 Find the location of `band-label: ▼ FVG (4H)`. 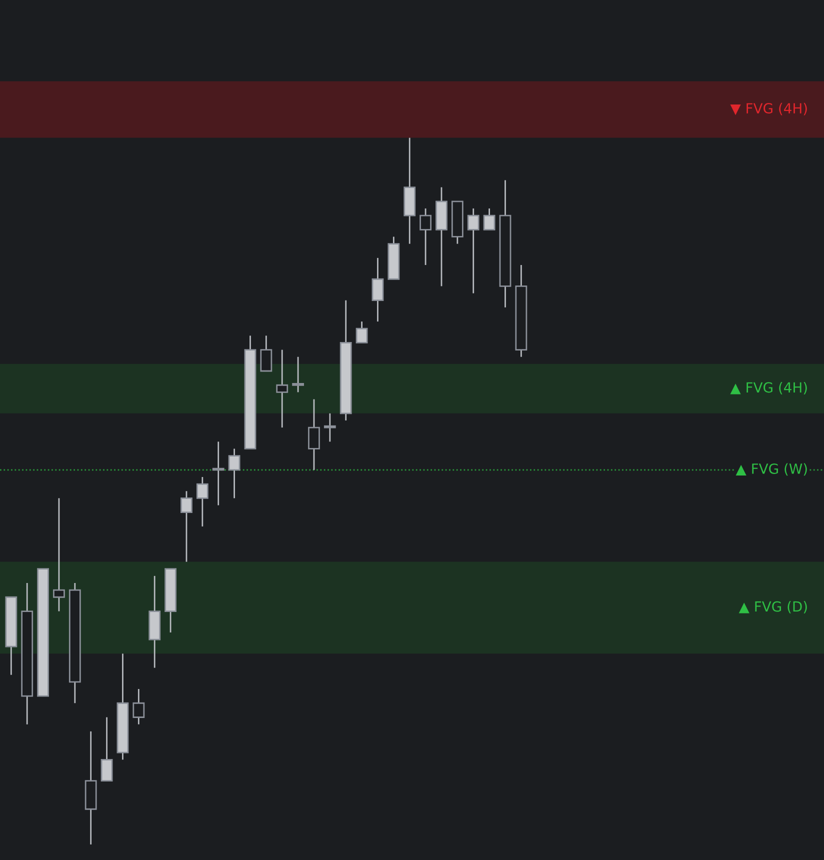

band-label: ▼ FVG (4H) is located at coordinates (768, 109).